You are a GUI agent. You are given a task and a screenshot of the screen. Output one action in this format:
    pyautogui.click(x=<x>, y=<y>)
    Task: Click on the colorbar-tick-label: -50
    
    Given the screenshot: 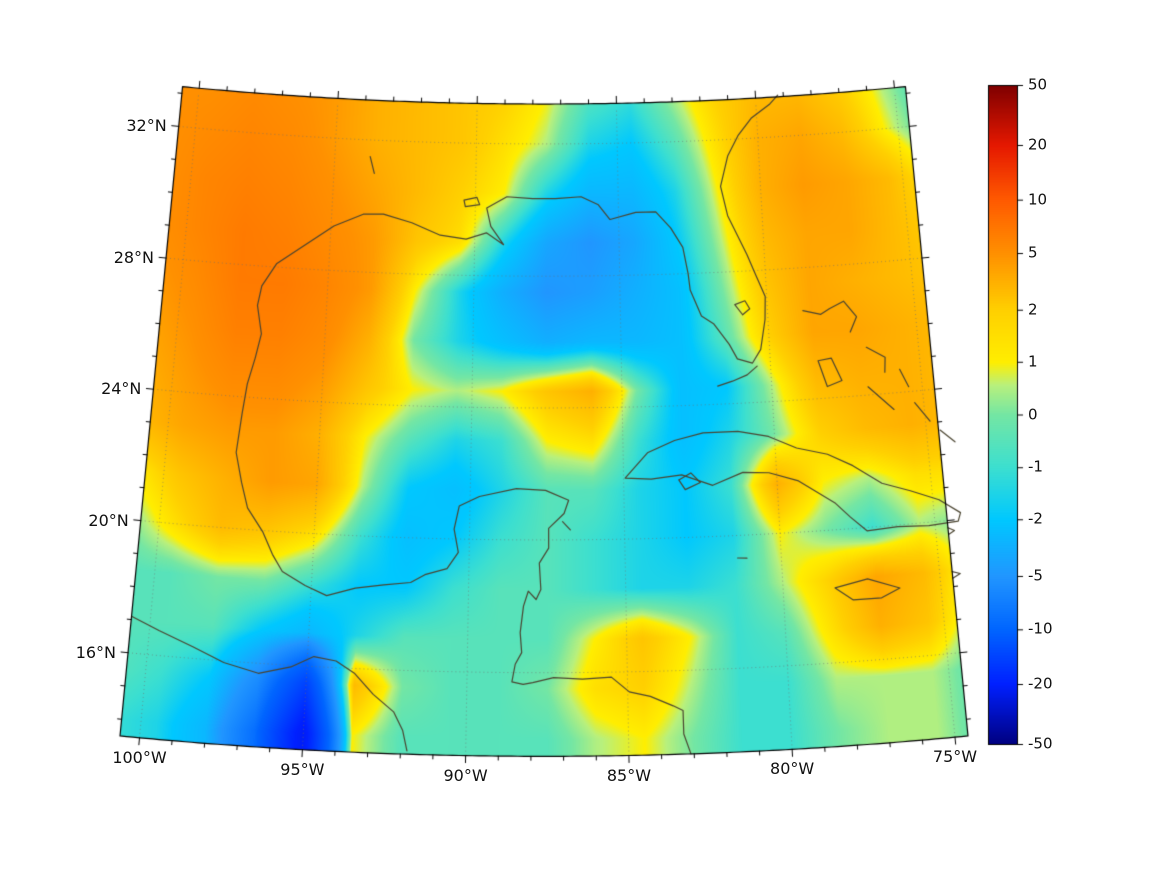 What is the action you would take?
    pyautogui.click(x=1040, y=743)
    